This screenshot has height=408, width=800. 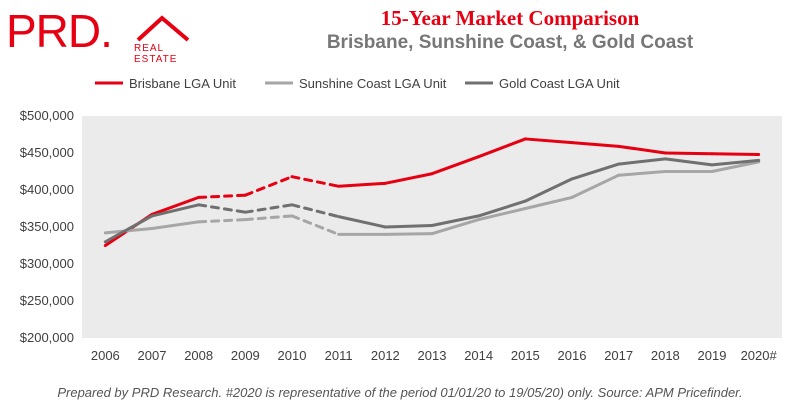 I want to click on logo-wordmark: PRD., so click(x=59, y=31).